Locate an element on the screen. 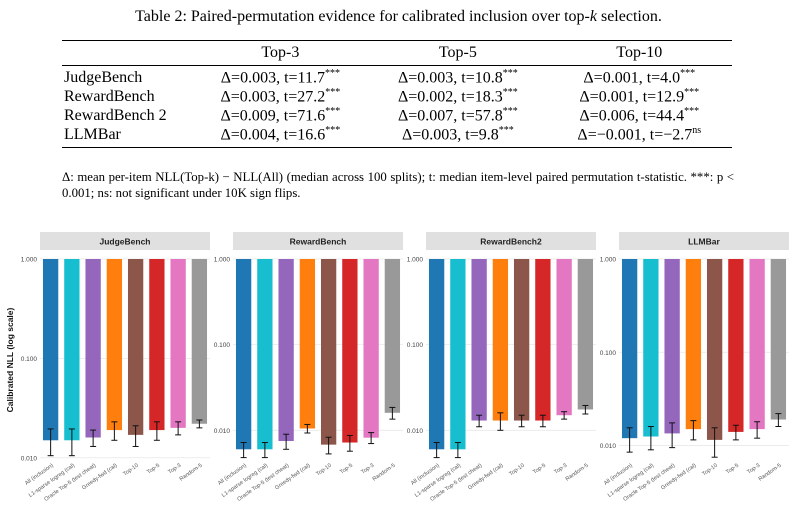 This screenshot has width=797, height=512. cell-value: Δ=0.004, t=16.6 is located at coordinates (273, 135).